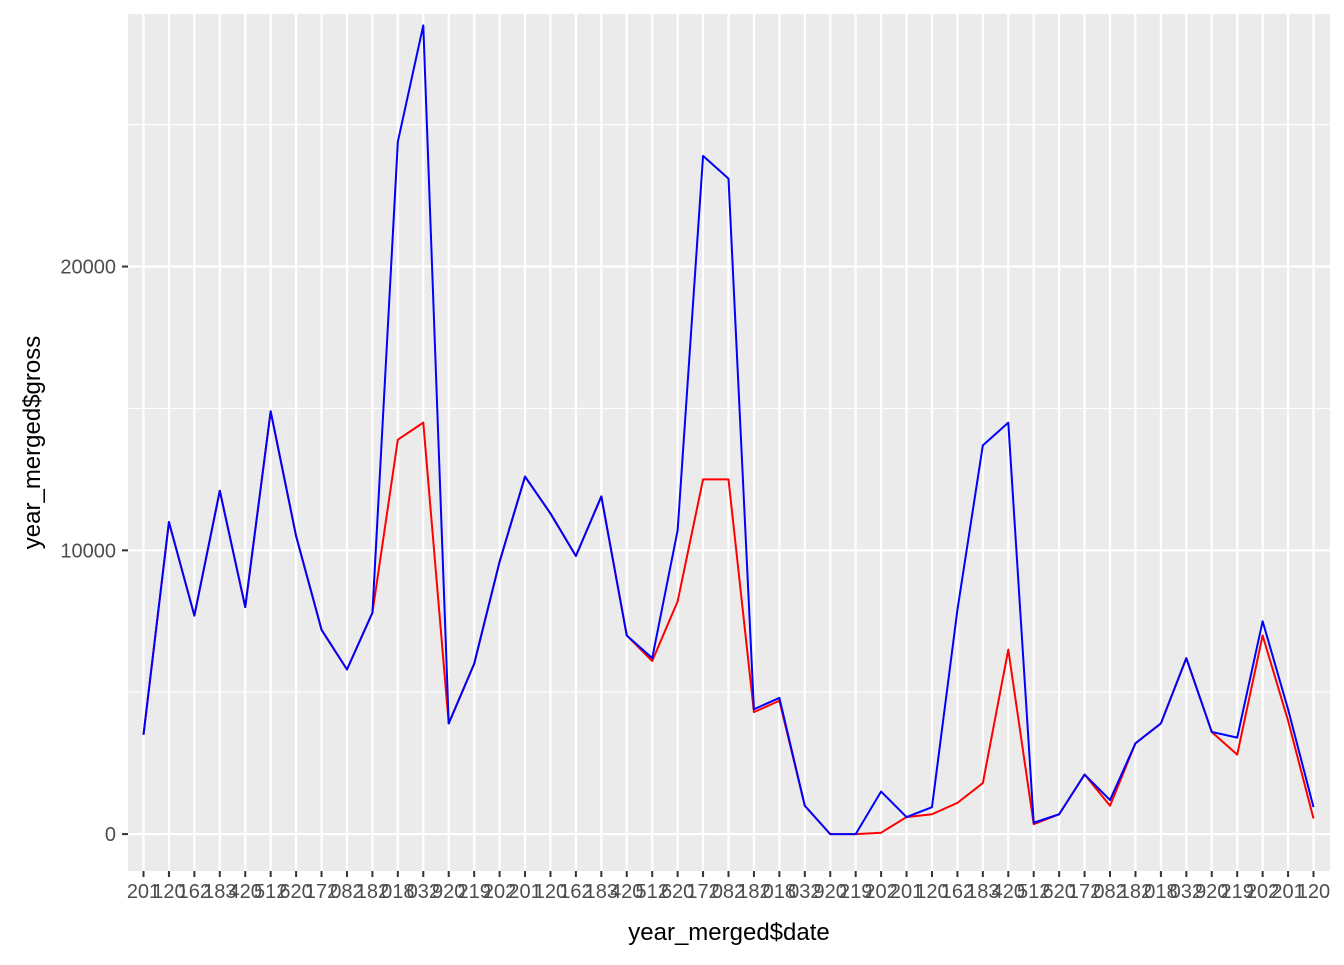 The height and width of the screenshot is (965, 1344). I want to click on y-tick-label: 0, so click(110, 835).